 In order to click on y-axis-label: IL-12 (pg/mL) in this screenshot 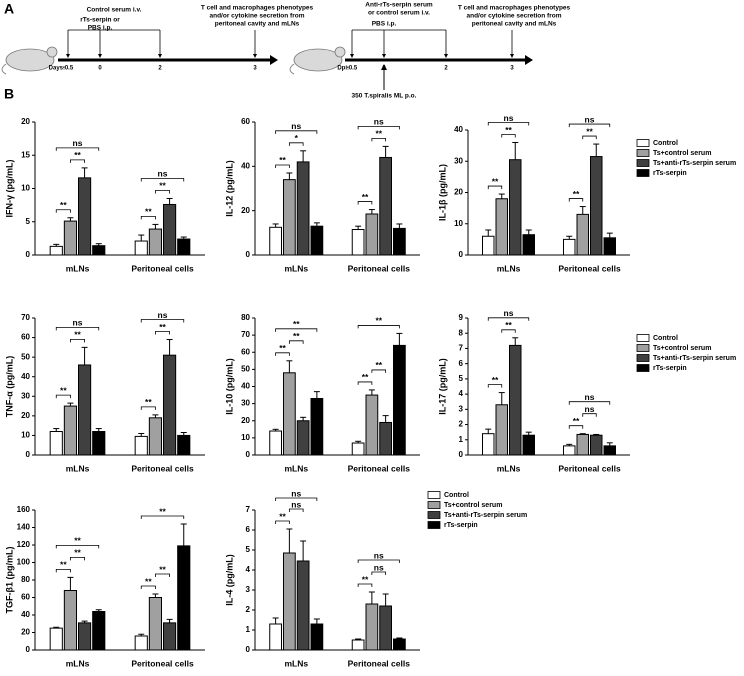, I will do `click(229, 188)`.